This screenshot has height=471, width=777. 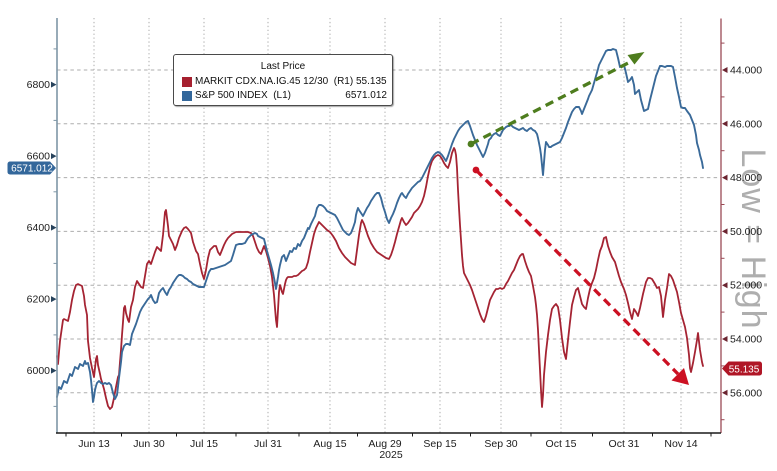 I want to click on svg-text: 48.000, so click(x=746, y=178).